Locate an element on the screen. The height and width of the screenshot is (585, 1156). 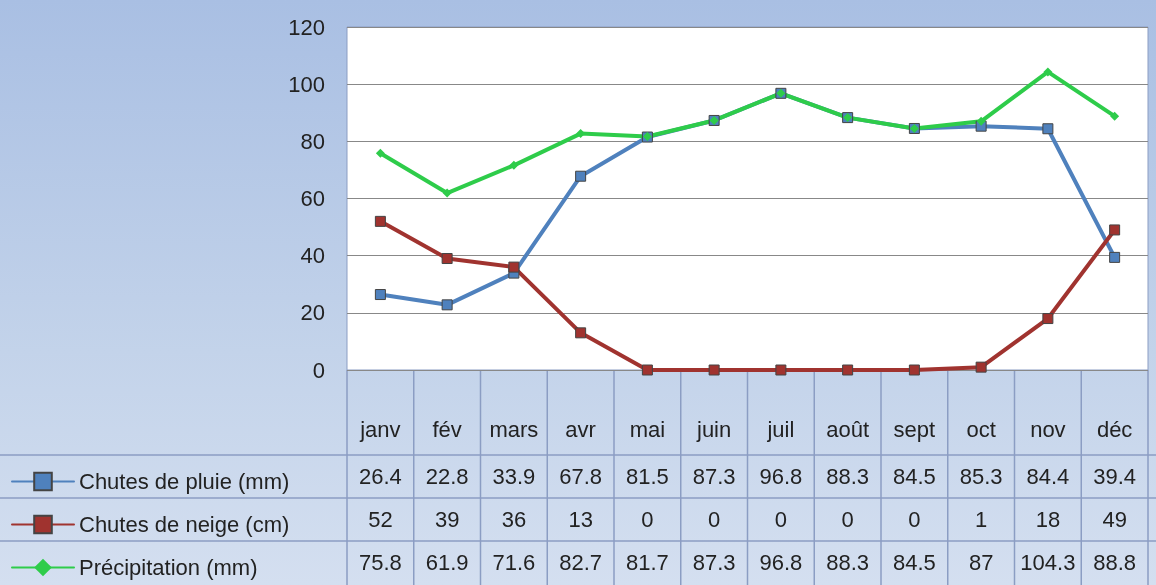
data-label: 81.7 is located at coordinates (647, 562).